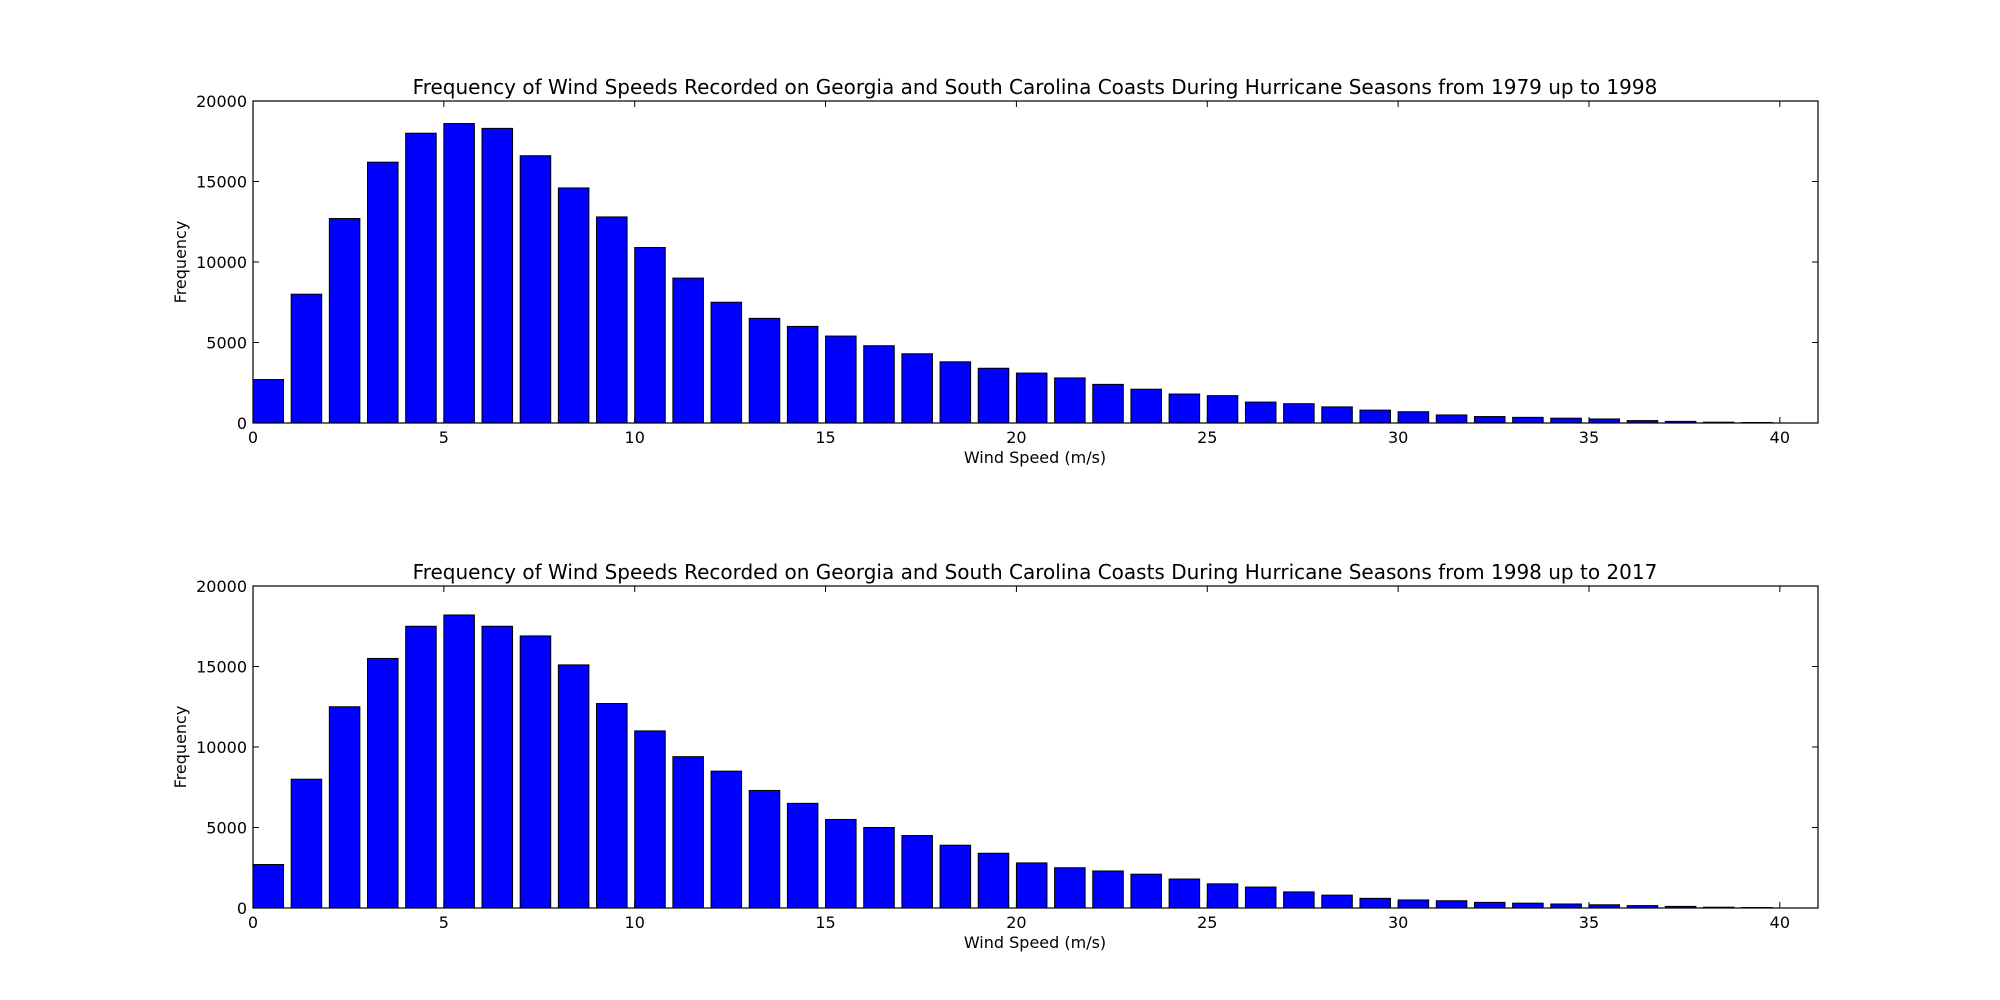 The width and height of the screenshot is (2000, 1000). Describe the element at coordinates (635, 437) in the screenshot. I see `x-tick-label: 10` at that location.